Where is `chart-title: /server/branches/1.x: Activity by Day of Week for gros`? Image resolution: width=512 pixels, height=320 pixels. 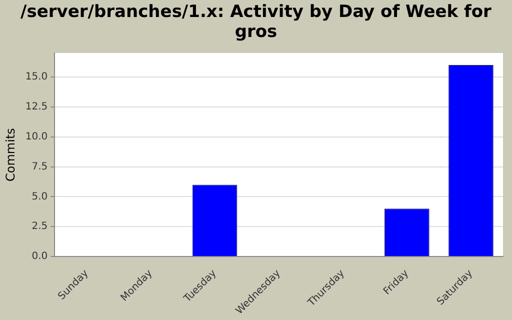 chart-title: /server/branches/1.x: Activity by Day of Week for gros is located at coordinates (256, 22).